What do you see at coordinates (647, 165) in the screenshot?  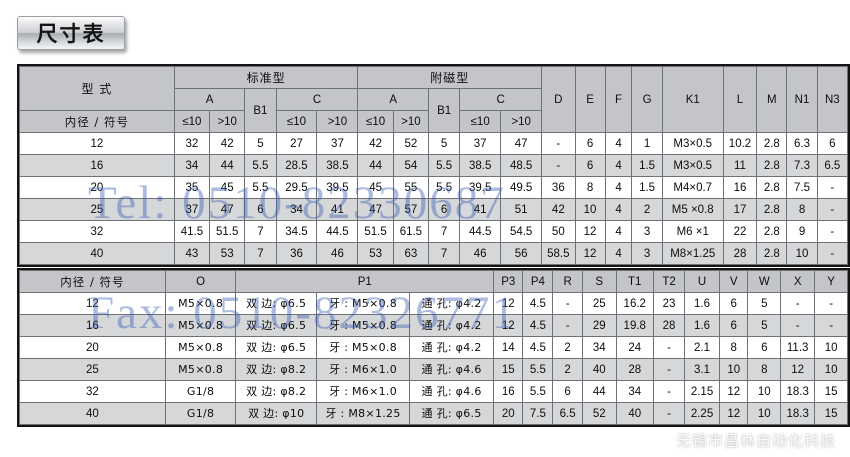 I see `cell-G: 1.5` at bounding box center [647, 165].